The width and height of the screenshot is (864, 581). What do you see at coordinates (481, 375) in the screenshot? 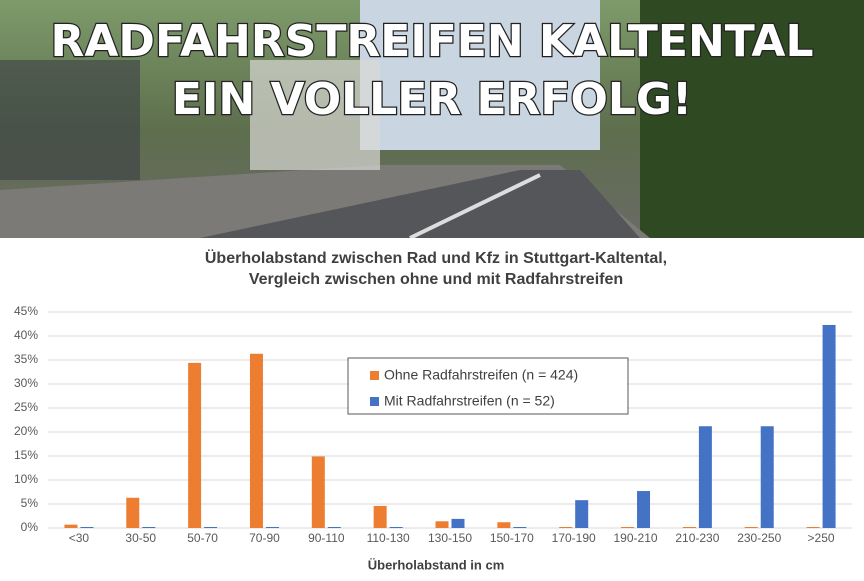
I see `legend-label: Ohne Radfahrstreifen (n = 424)` at bounding box center [481, 375].